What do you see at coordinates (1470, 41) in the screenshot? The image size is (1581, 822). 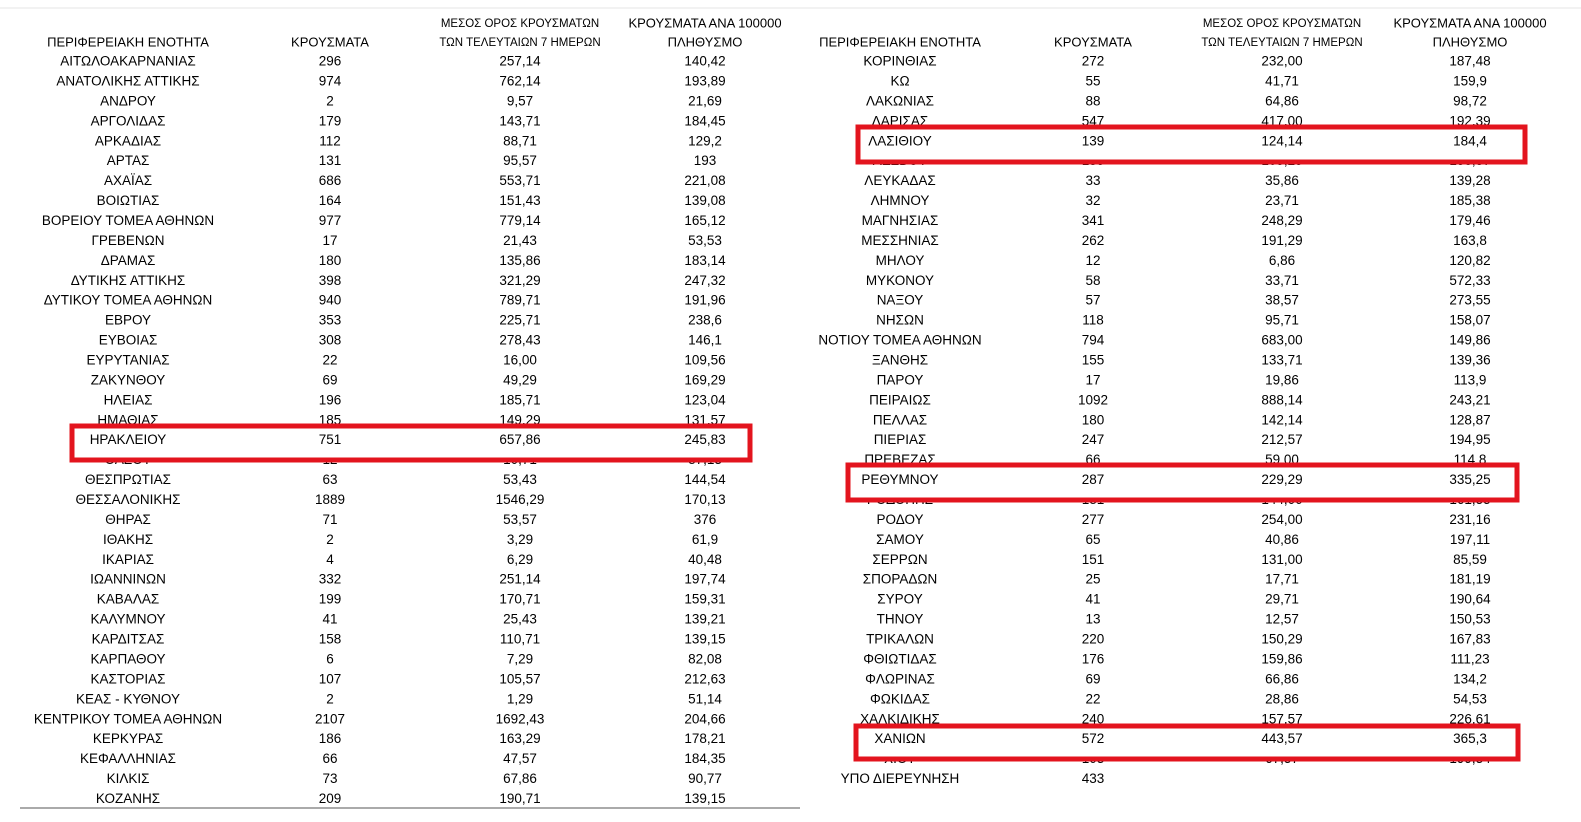 I see `column-header: ΠΛΗΘΥΣΜΟ` at bounding box center [1470, 41].